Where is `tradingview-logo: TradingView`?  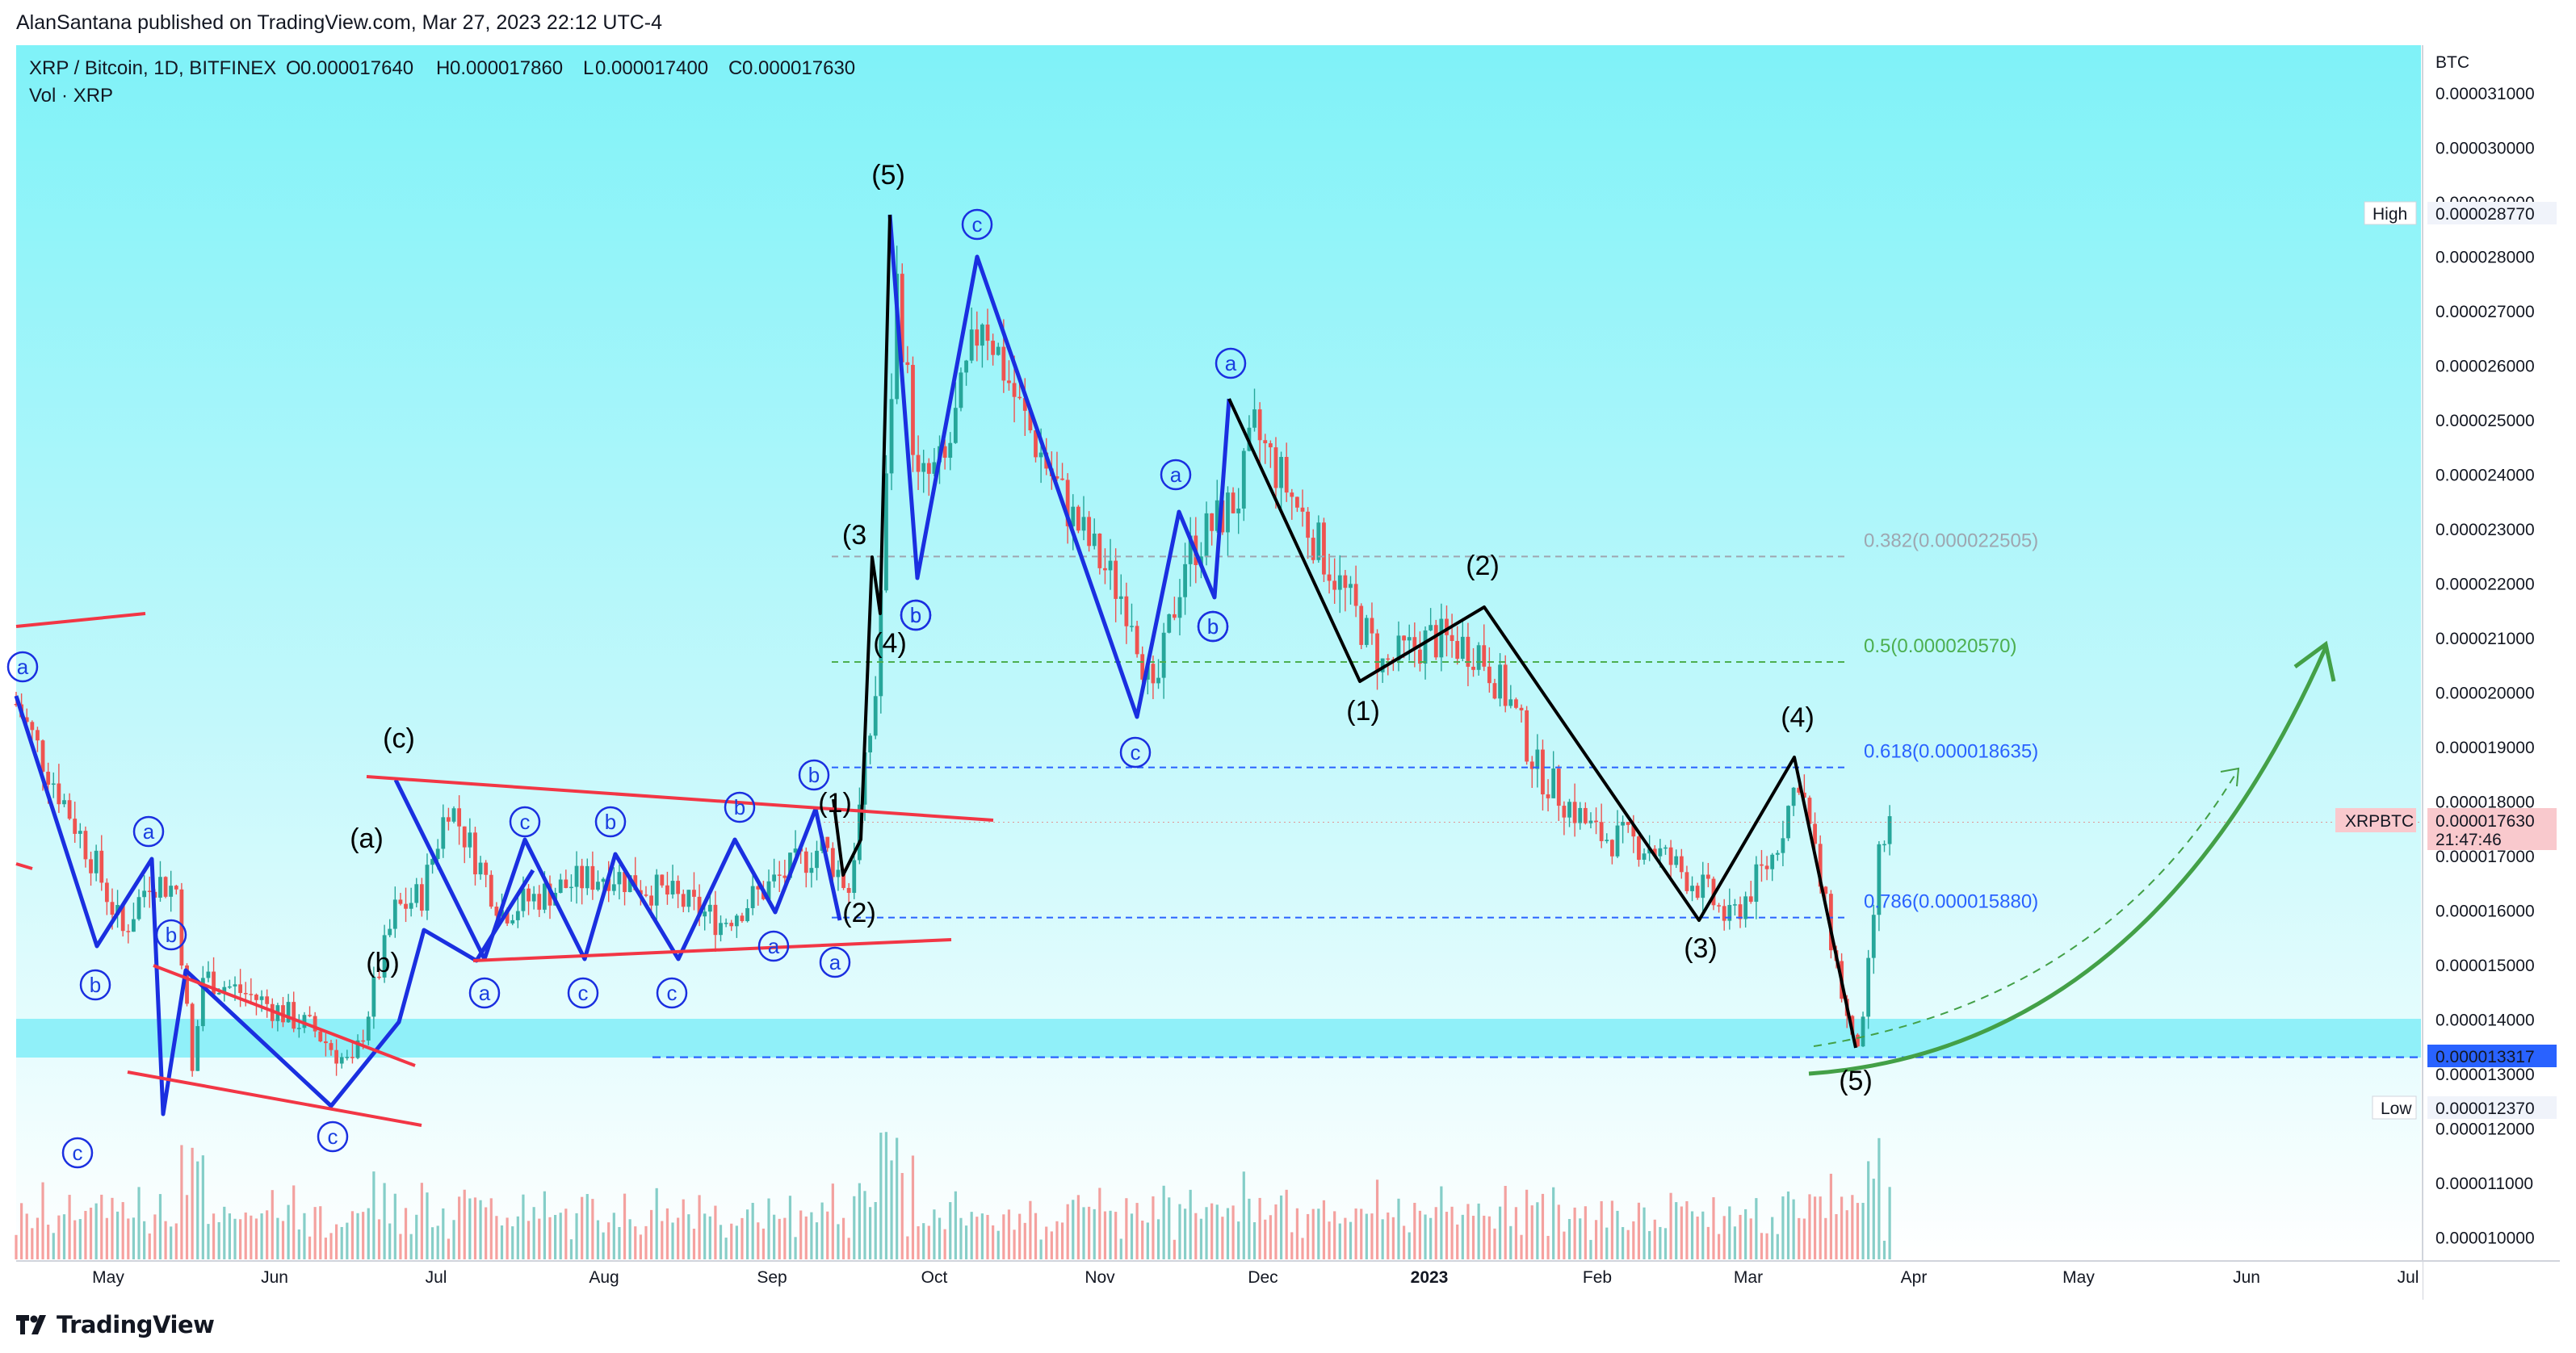 tradingview-logo: TradingView is located at coordinates (115, 1324).